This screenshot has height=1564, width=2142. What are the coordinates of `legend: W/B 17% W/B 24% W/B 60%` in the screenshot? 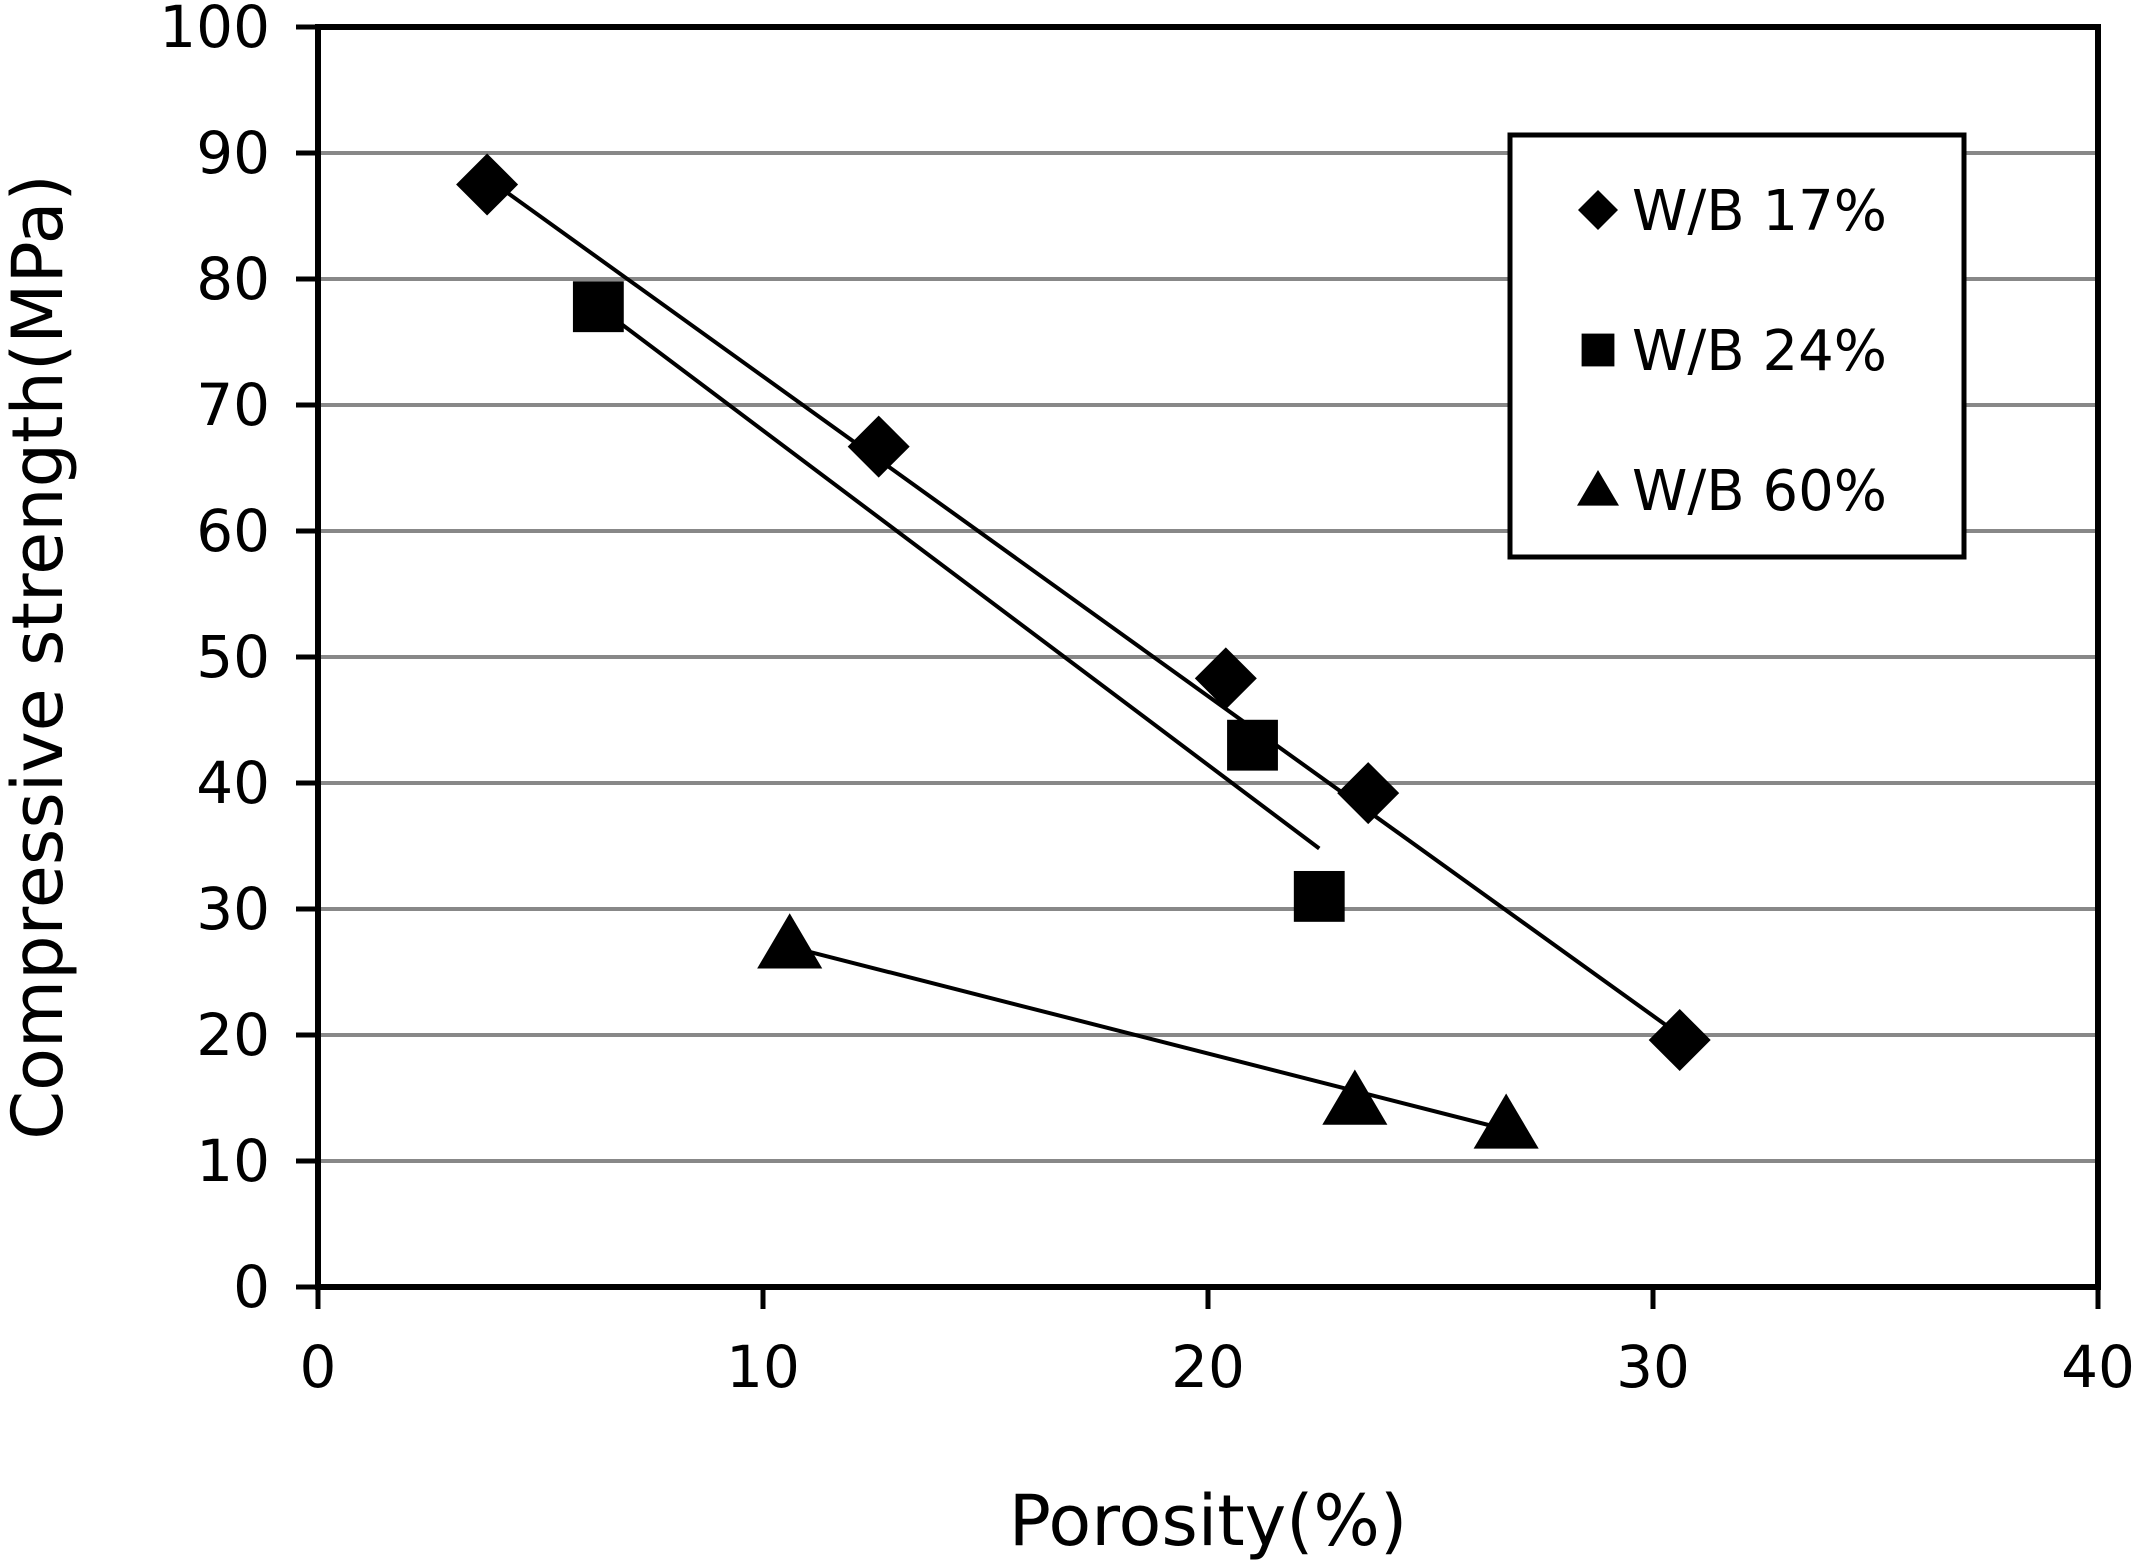 It's located at (1737, 346).